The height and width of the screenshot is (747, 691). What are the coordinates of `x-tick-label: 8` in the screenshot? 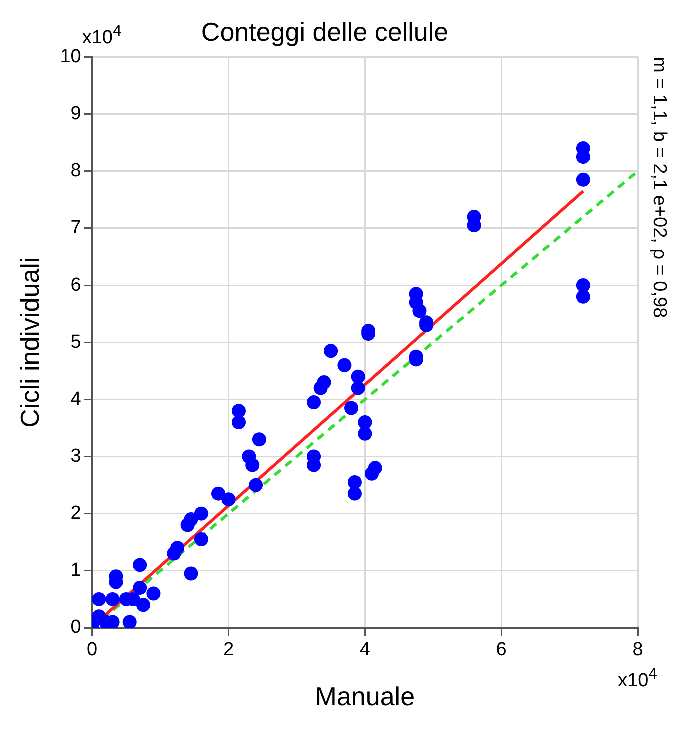 It's located at (638, 650).